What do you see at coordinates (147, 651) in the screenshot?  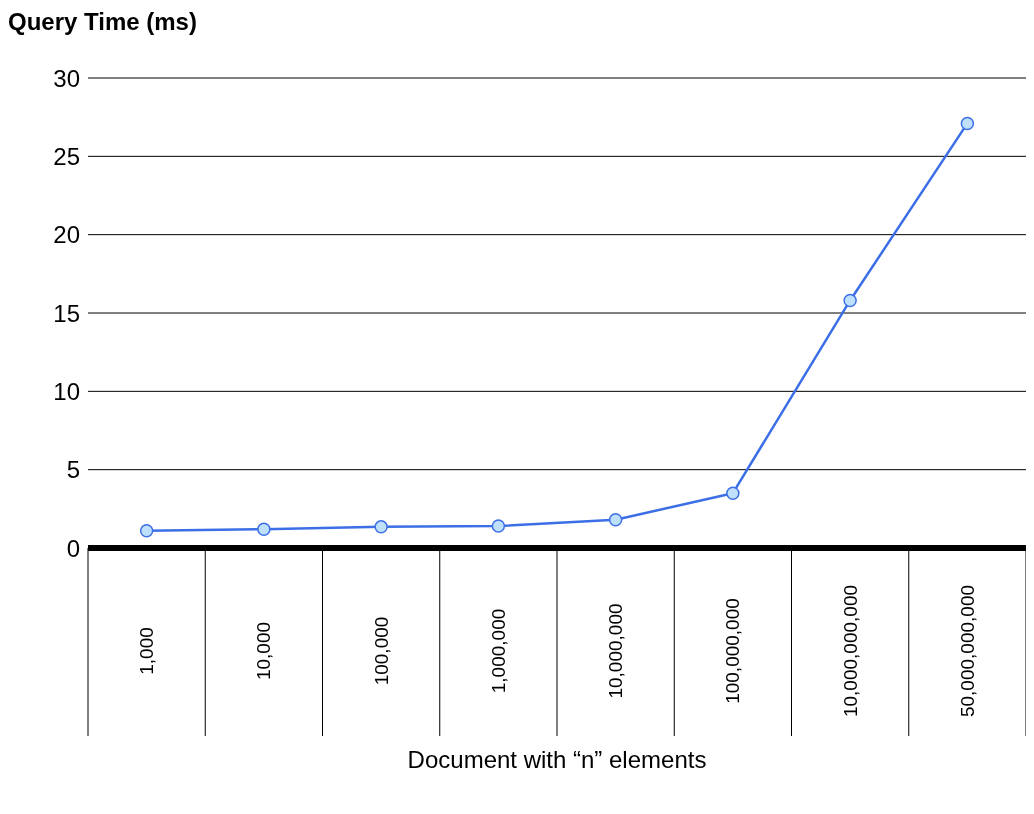 I see `x-tick-label: 1,000` at bounding box center [147, 651].